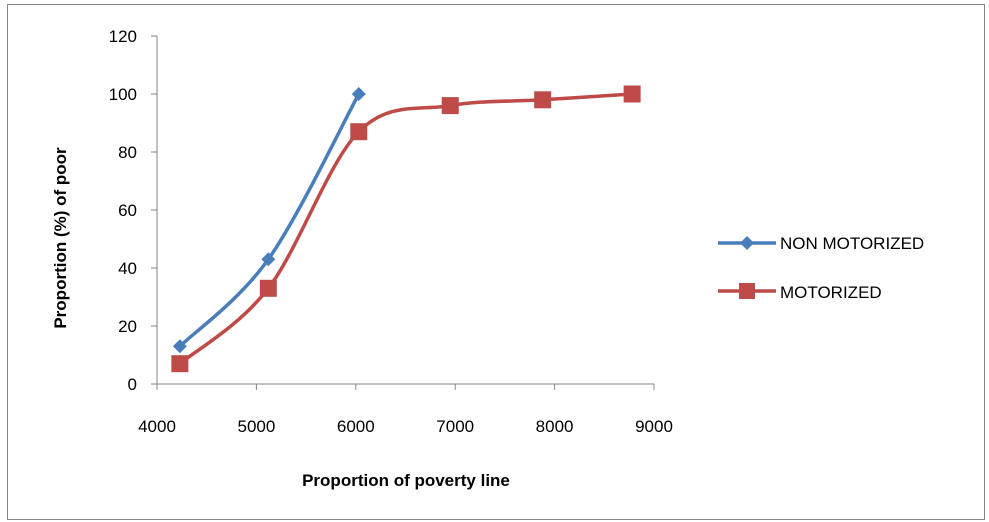 This screenshot has width=989, height=522. What do you see at coordinates (60, 238) in the screenshot?
I see `y-axis-title: Proportion (%) of poor` at bounding box center [60, 238].